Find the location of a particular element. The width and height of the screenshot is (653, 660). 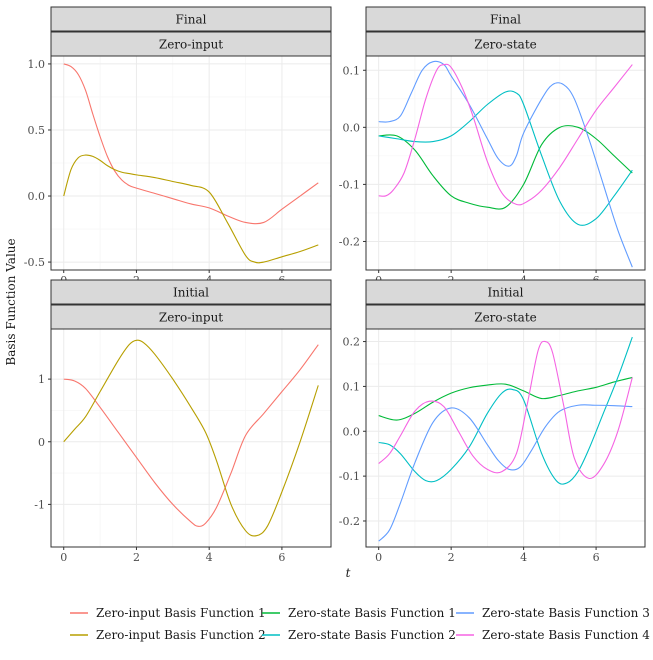

legend-item-zs4: Zero-state Basis Function 4 is located at coordinates (553, 635).